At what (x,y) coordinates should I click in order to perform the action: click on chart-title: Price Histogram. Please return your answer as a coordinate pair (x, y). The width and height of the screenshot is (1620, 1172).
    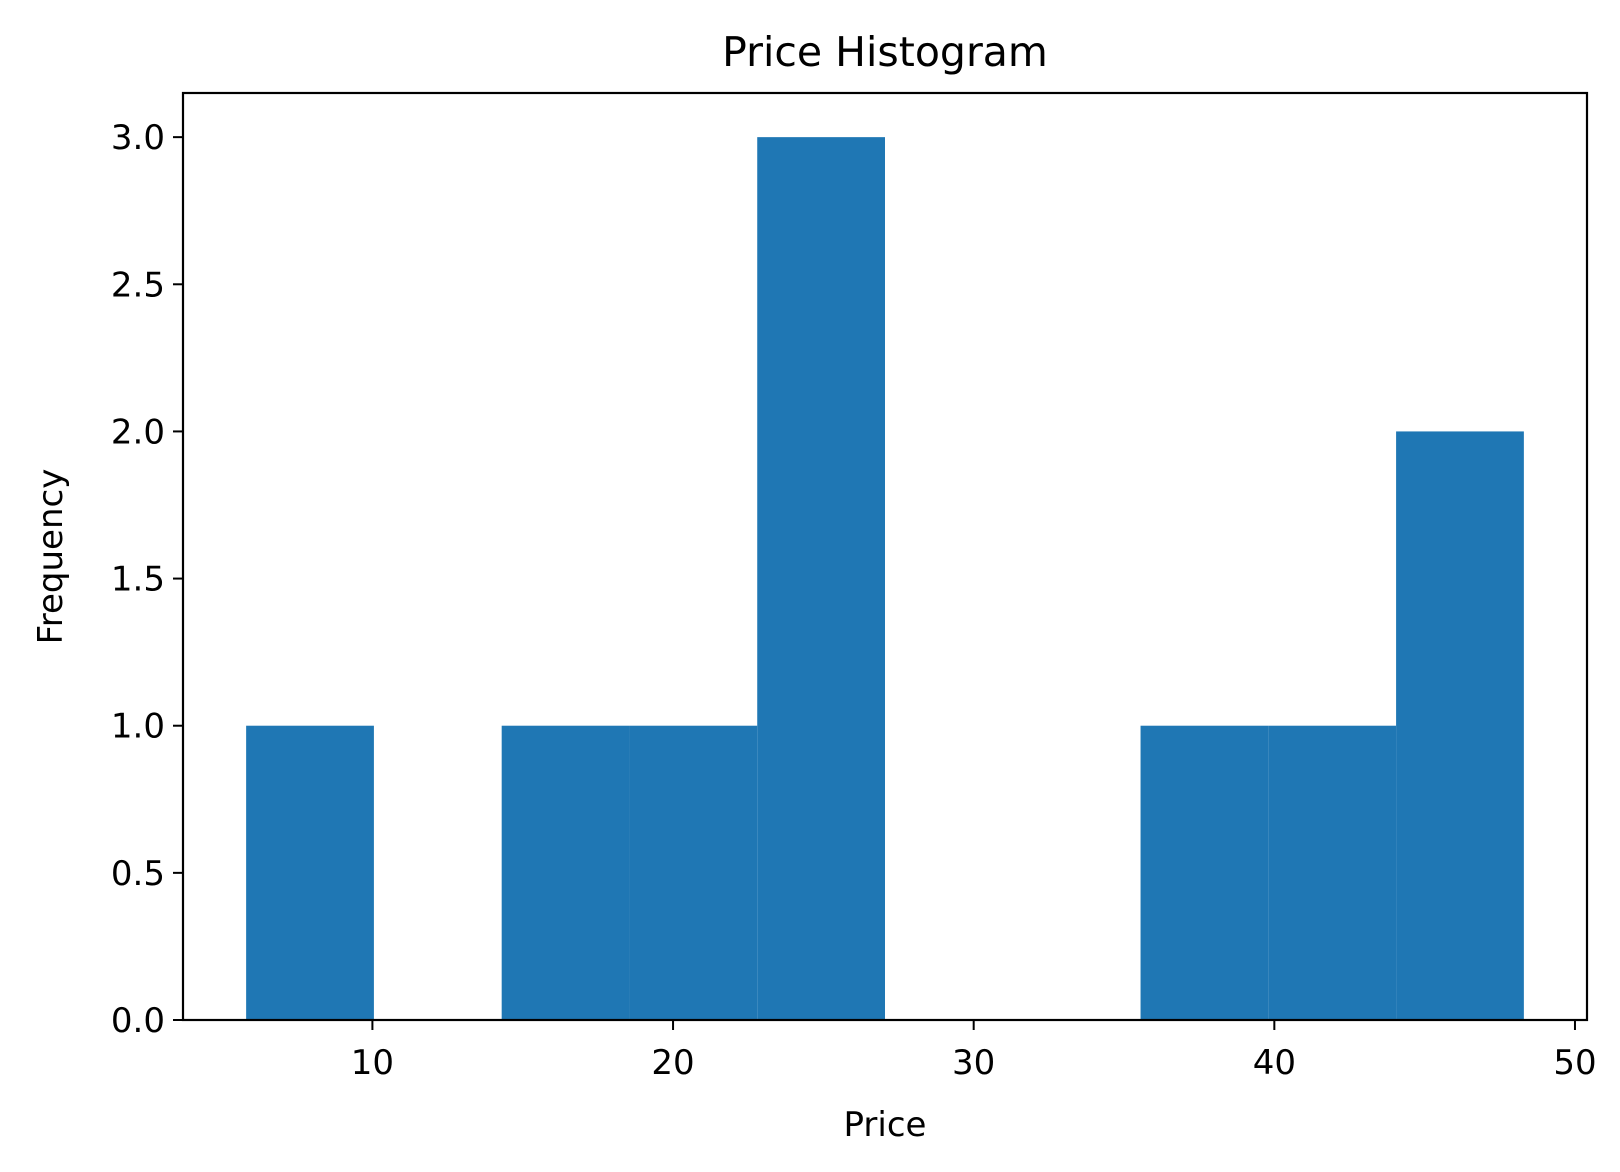
    Looking at the image, I should click on (885, 52).